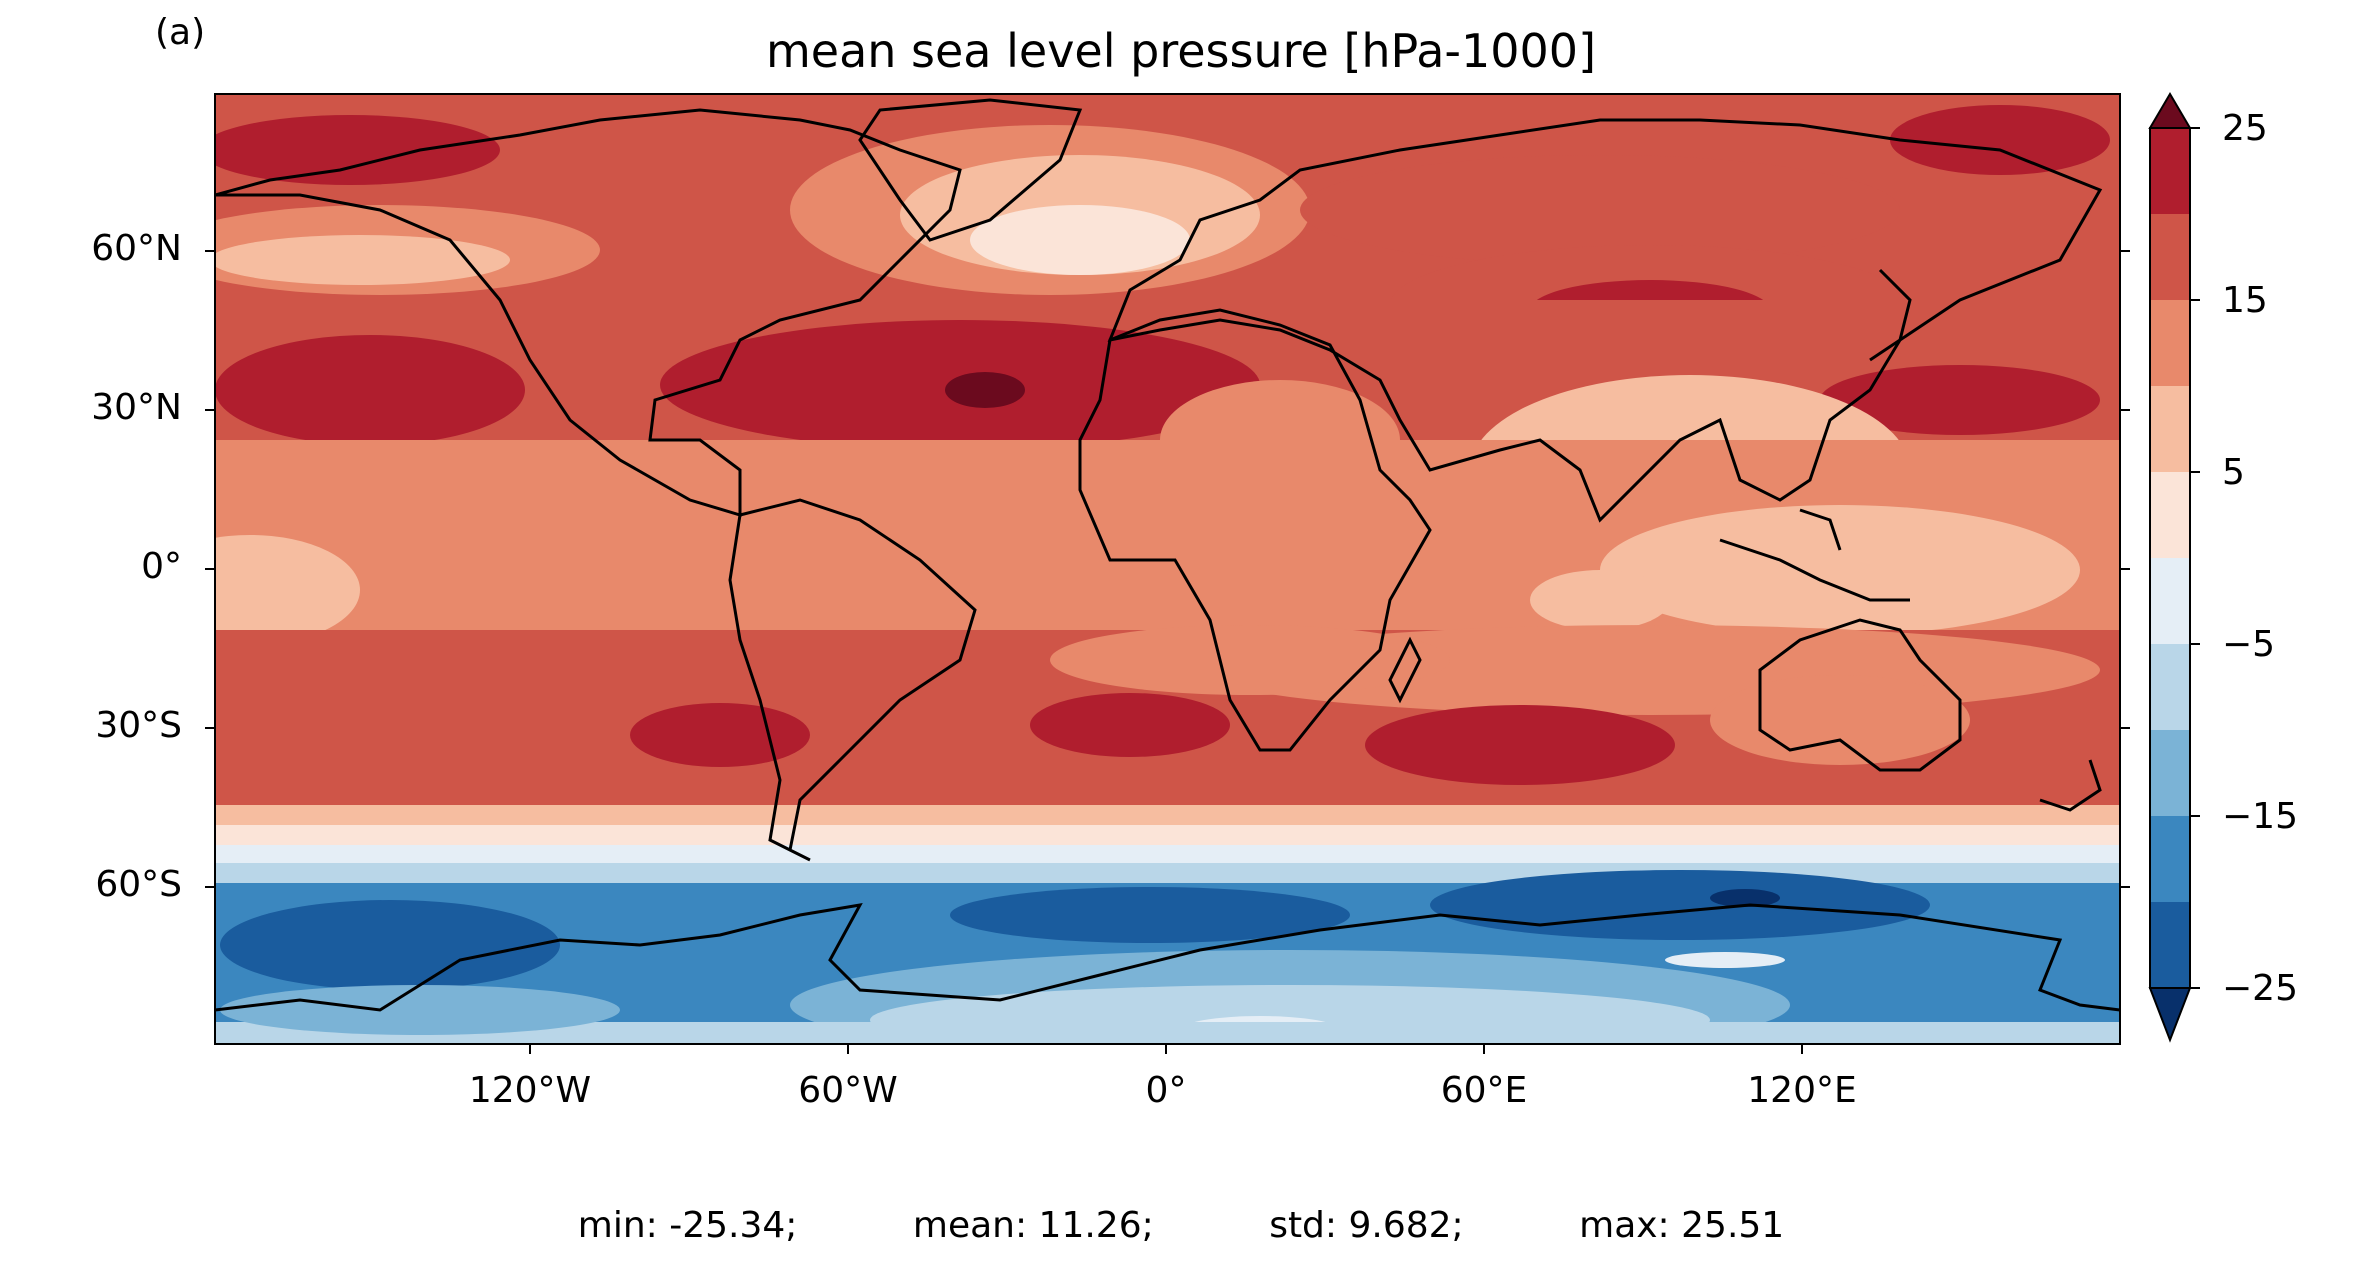 This screenshot has width=2362, height=1263. I want to click on colorbar-tick-label: 5, so click(2233, 472).